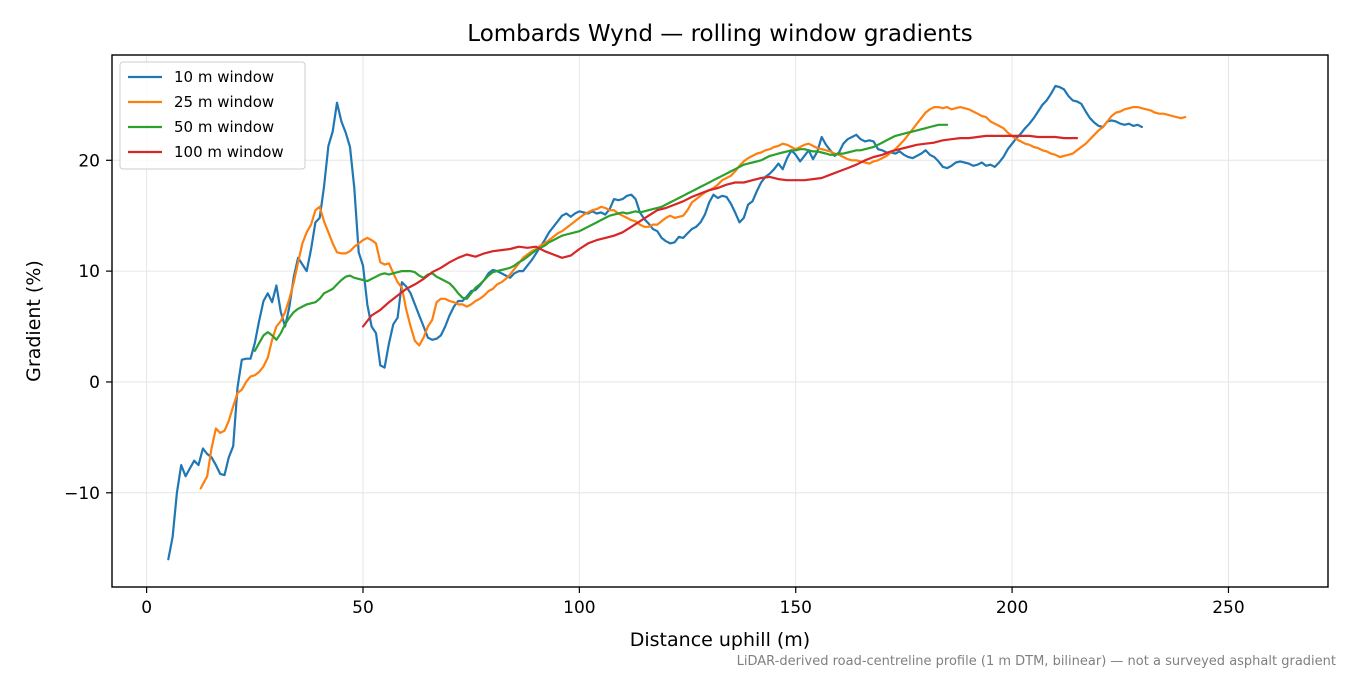 The height and width of the screenshot is (675, 1350). What do you see at coordinates (720, 640) in the screenshot?
I see `x-axis-label: Distance uphill (m)` at bounding box center [720, 640].